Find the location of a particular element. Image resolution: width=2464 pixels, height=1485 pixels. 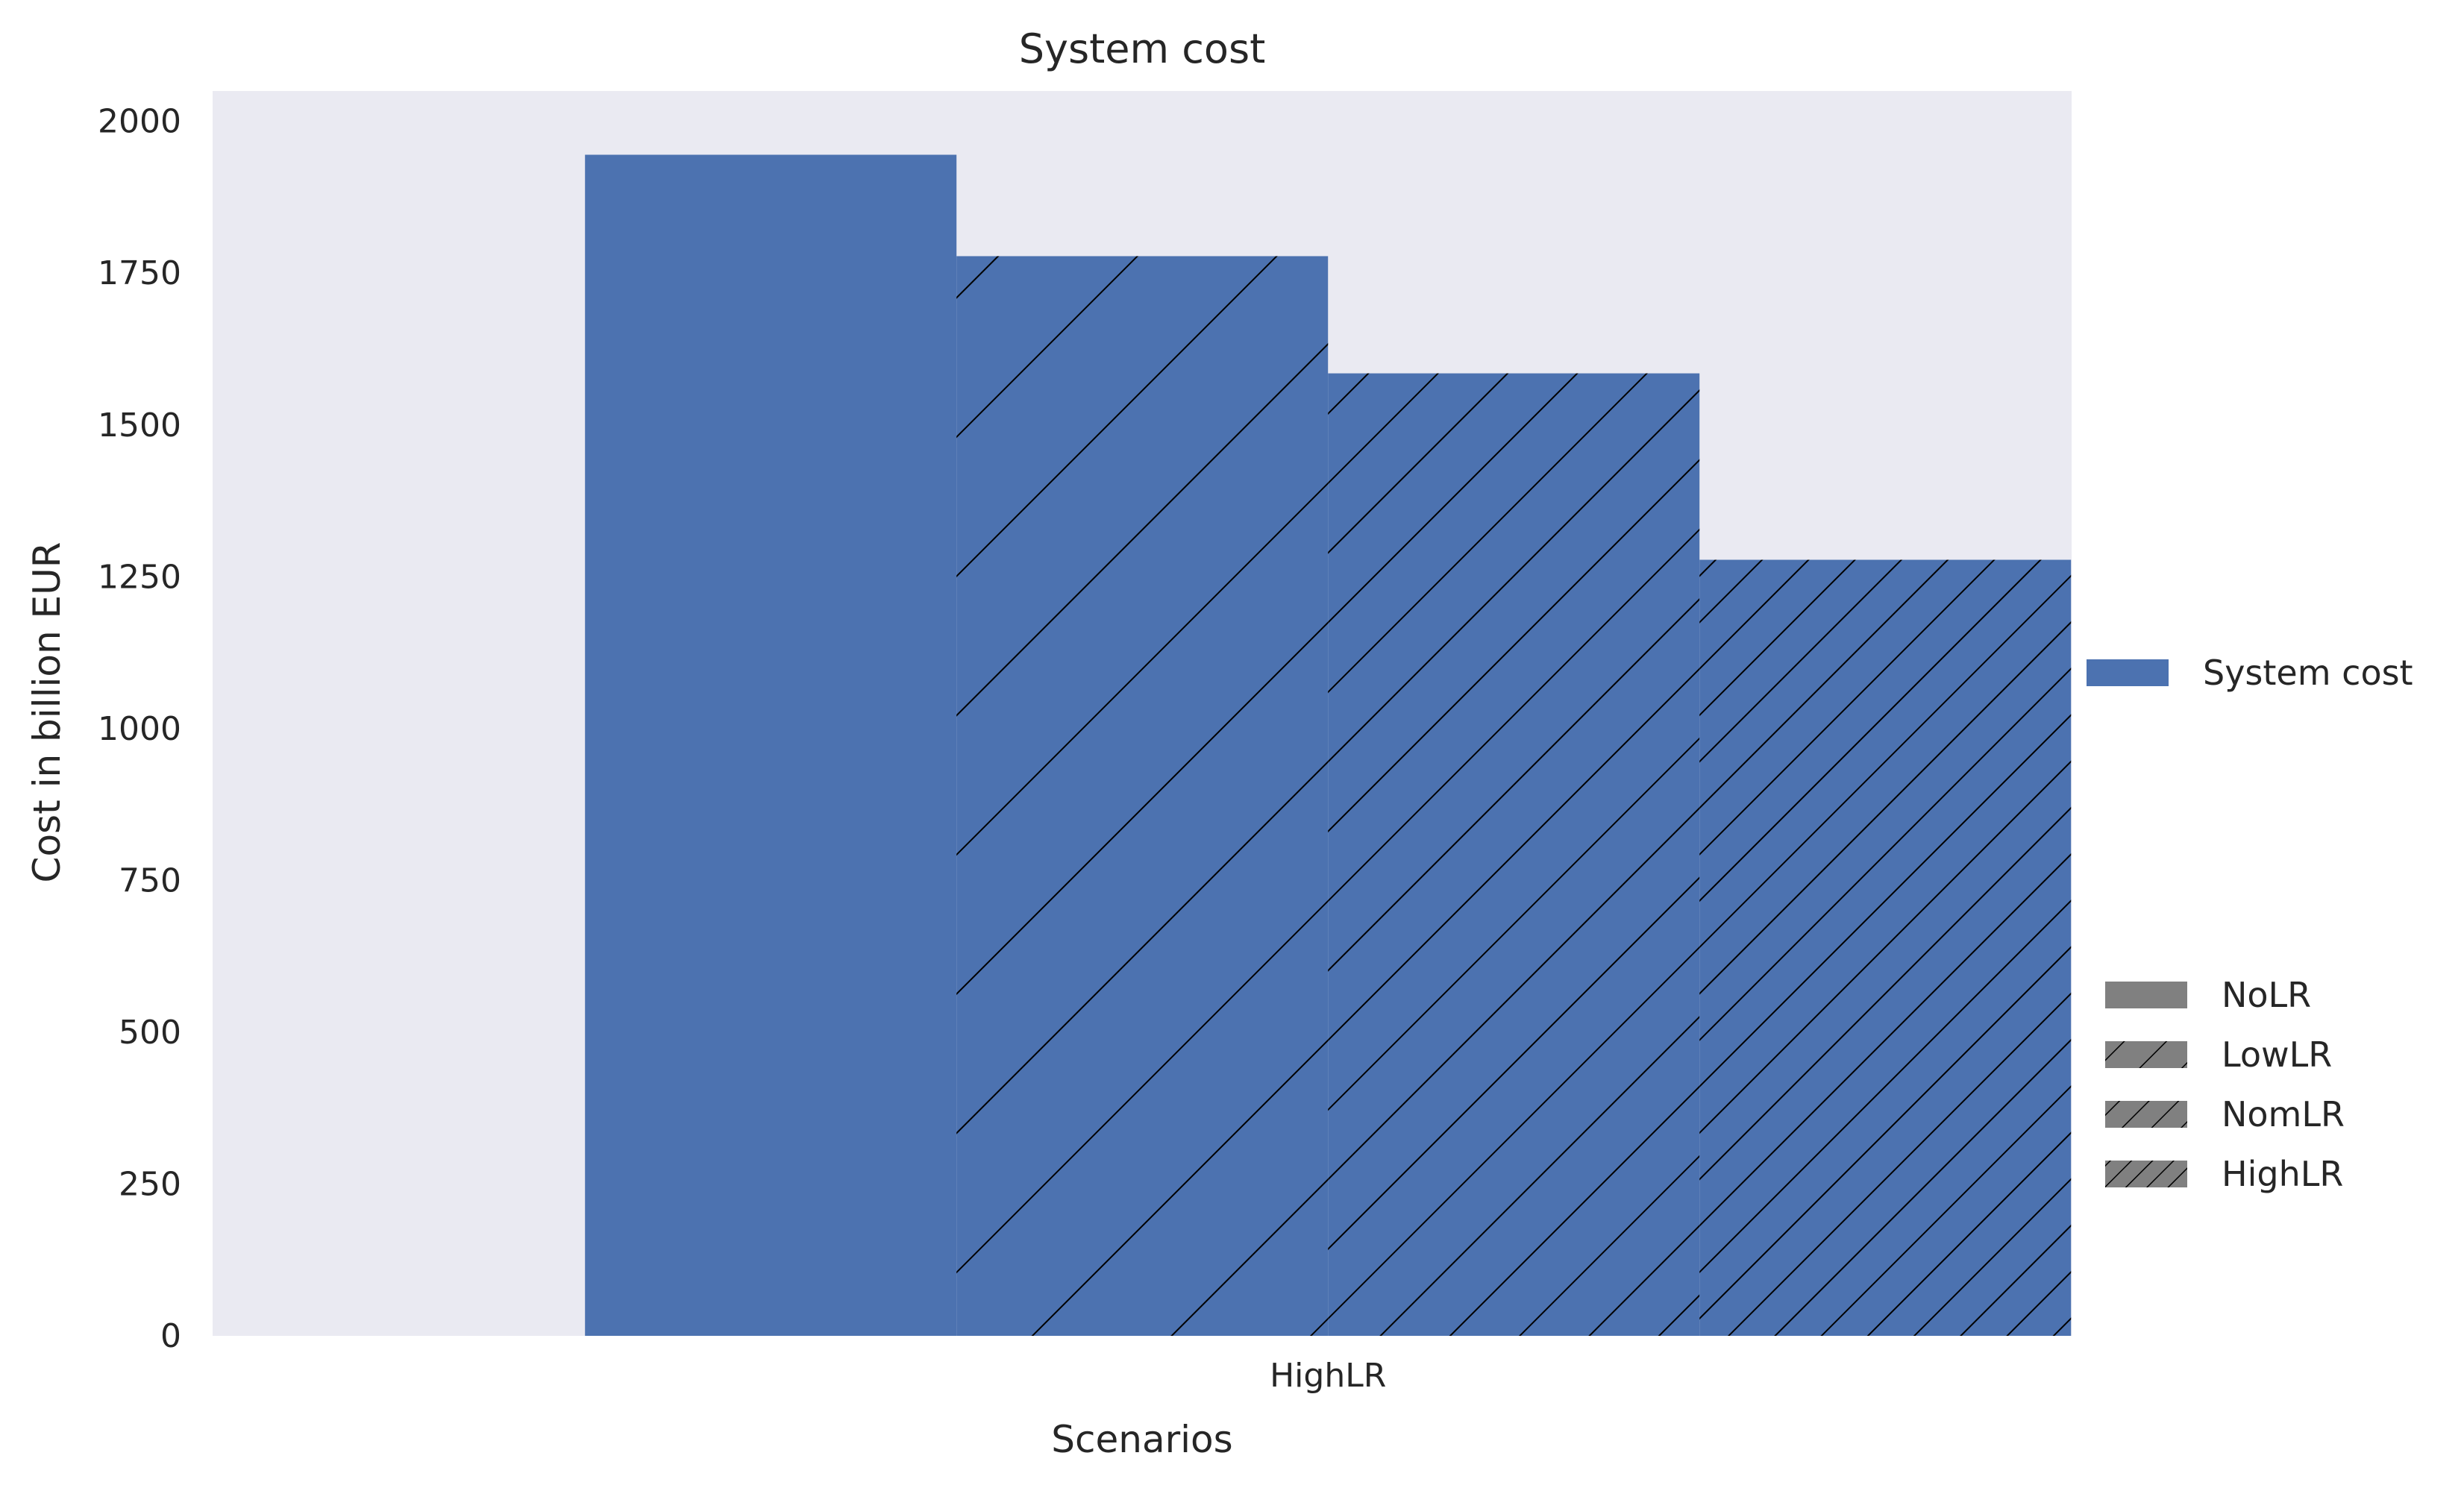

y-tick-label: 1250 is located at coordinates (139, 577).